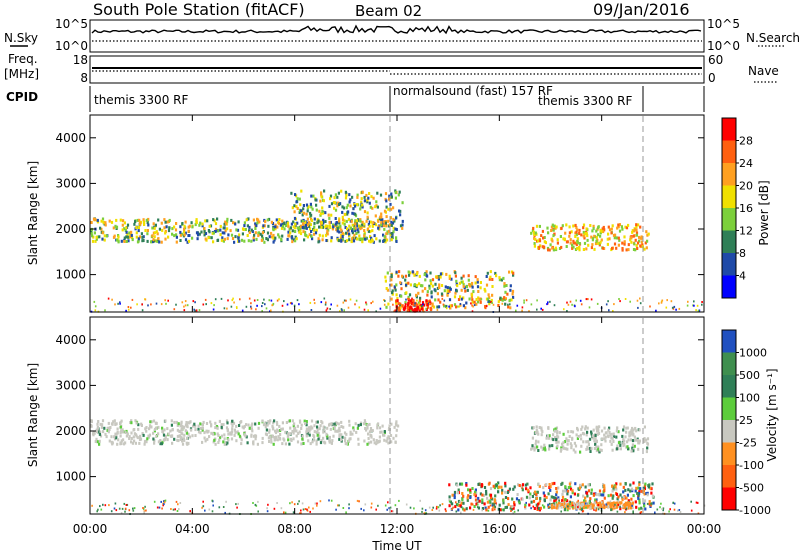  Describe the element at coordinates (80, 60) in the screenshot. I see `freq-tick-top: 18` at that location.